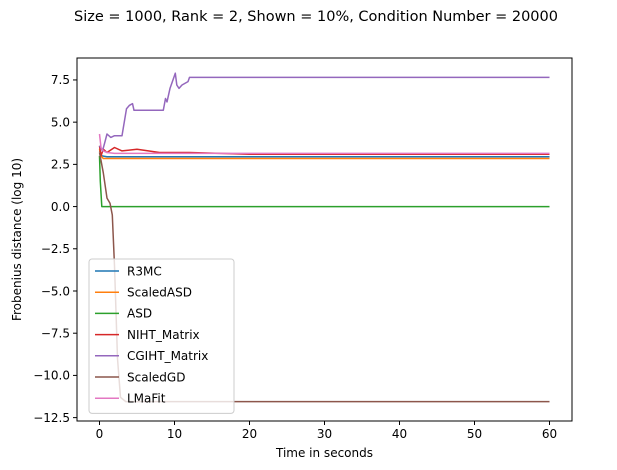  Describe the element at coordinates (60, 122) in the screenshot. I see `y-tick-label: 5.0` at that location.